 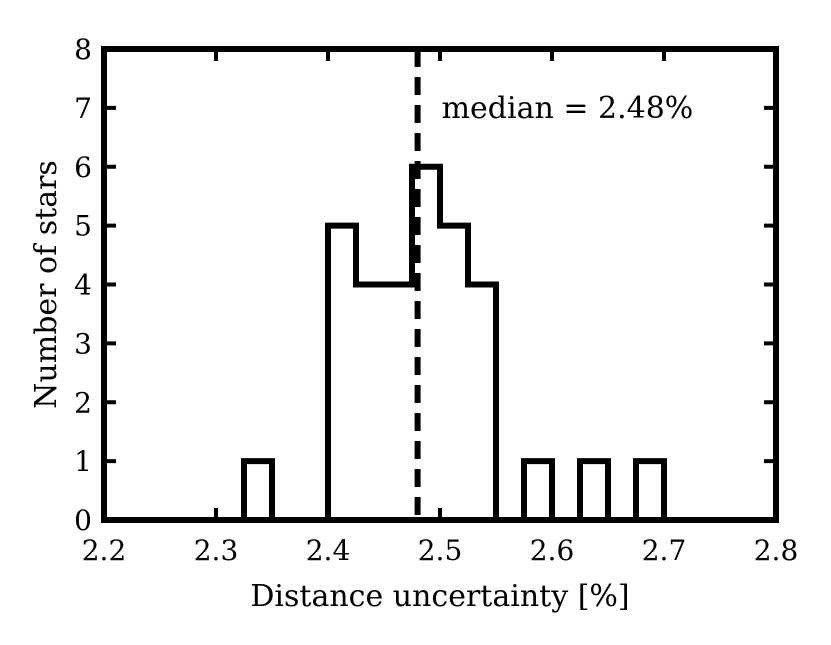 What do you see at coordinates (83, 343) in the screenshot?
I see `y-tick-label: 3` at bounding box center [83, 343].